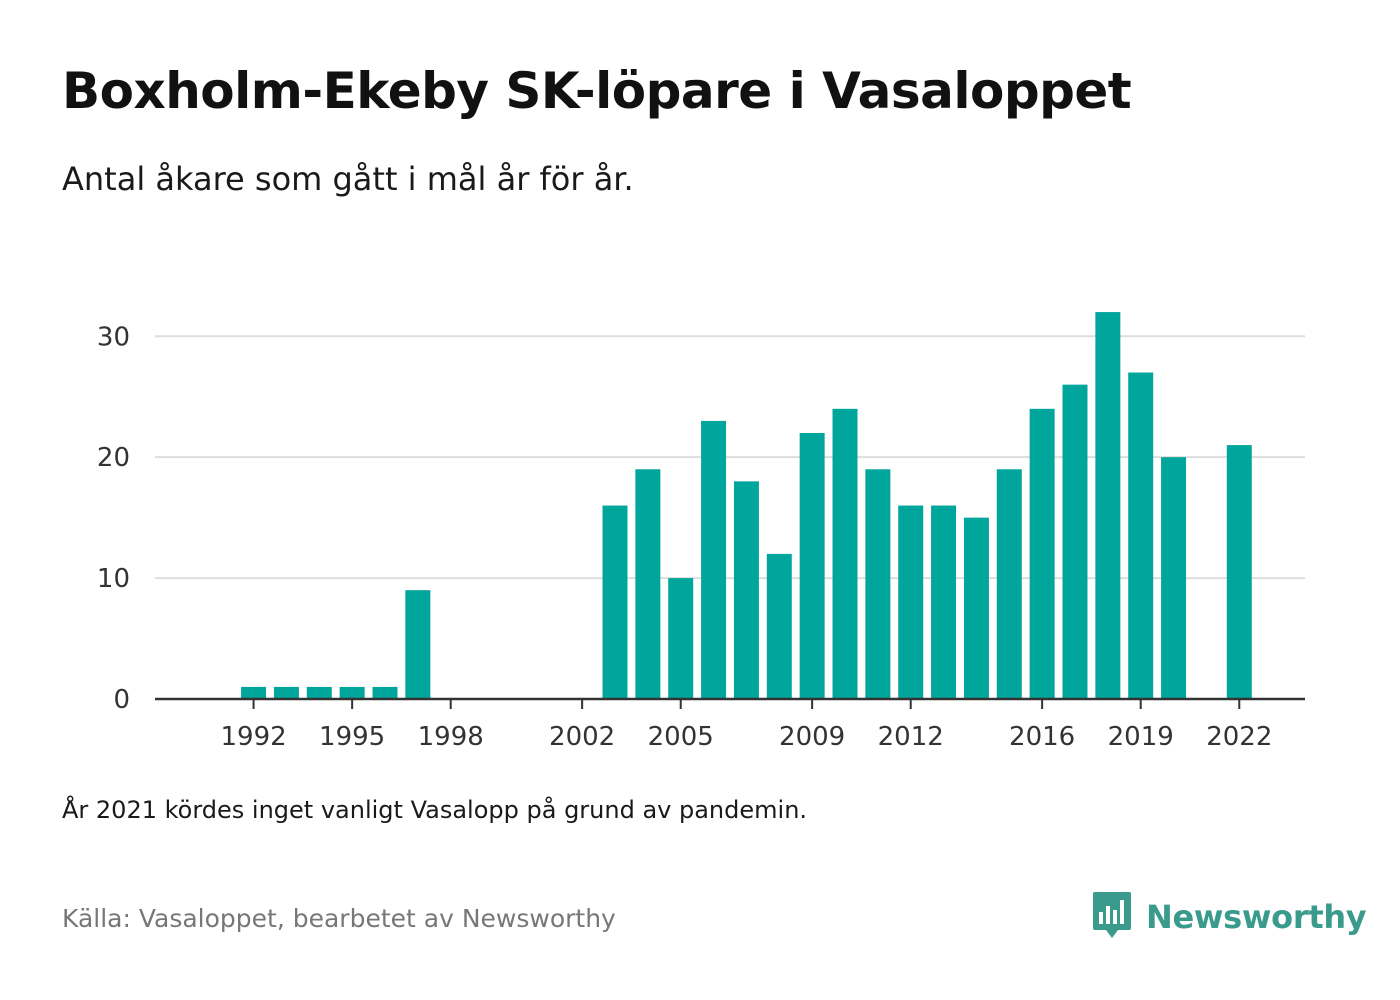 The image size is (1400, 1000). I want to click on x-tick-label: 2012, so click(911, 737).